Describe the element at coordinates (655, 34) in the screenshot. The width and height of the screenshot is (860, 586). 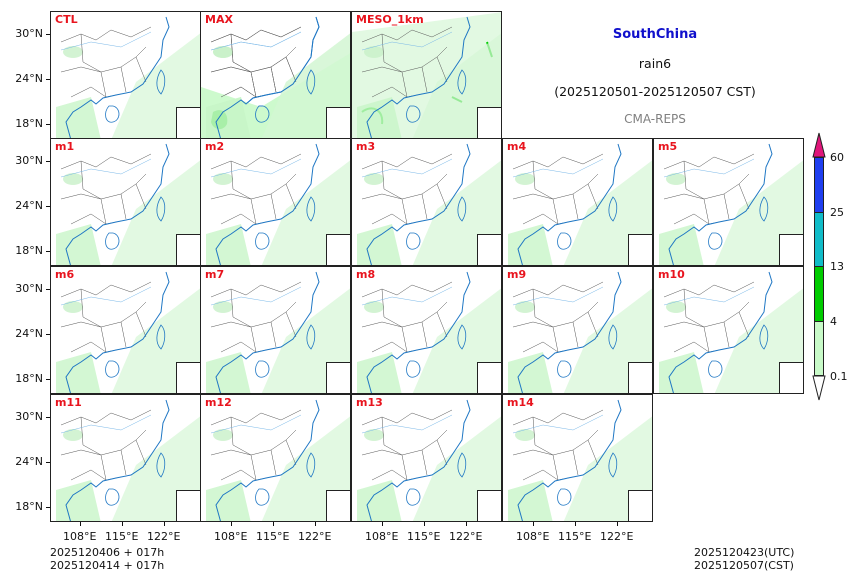
I see `region-title: SouthChina` at that location.